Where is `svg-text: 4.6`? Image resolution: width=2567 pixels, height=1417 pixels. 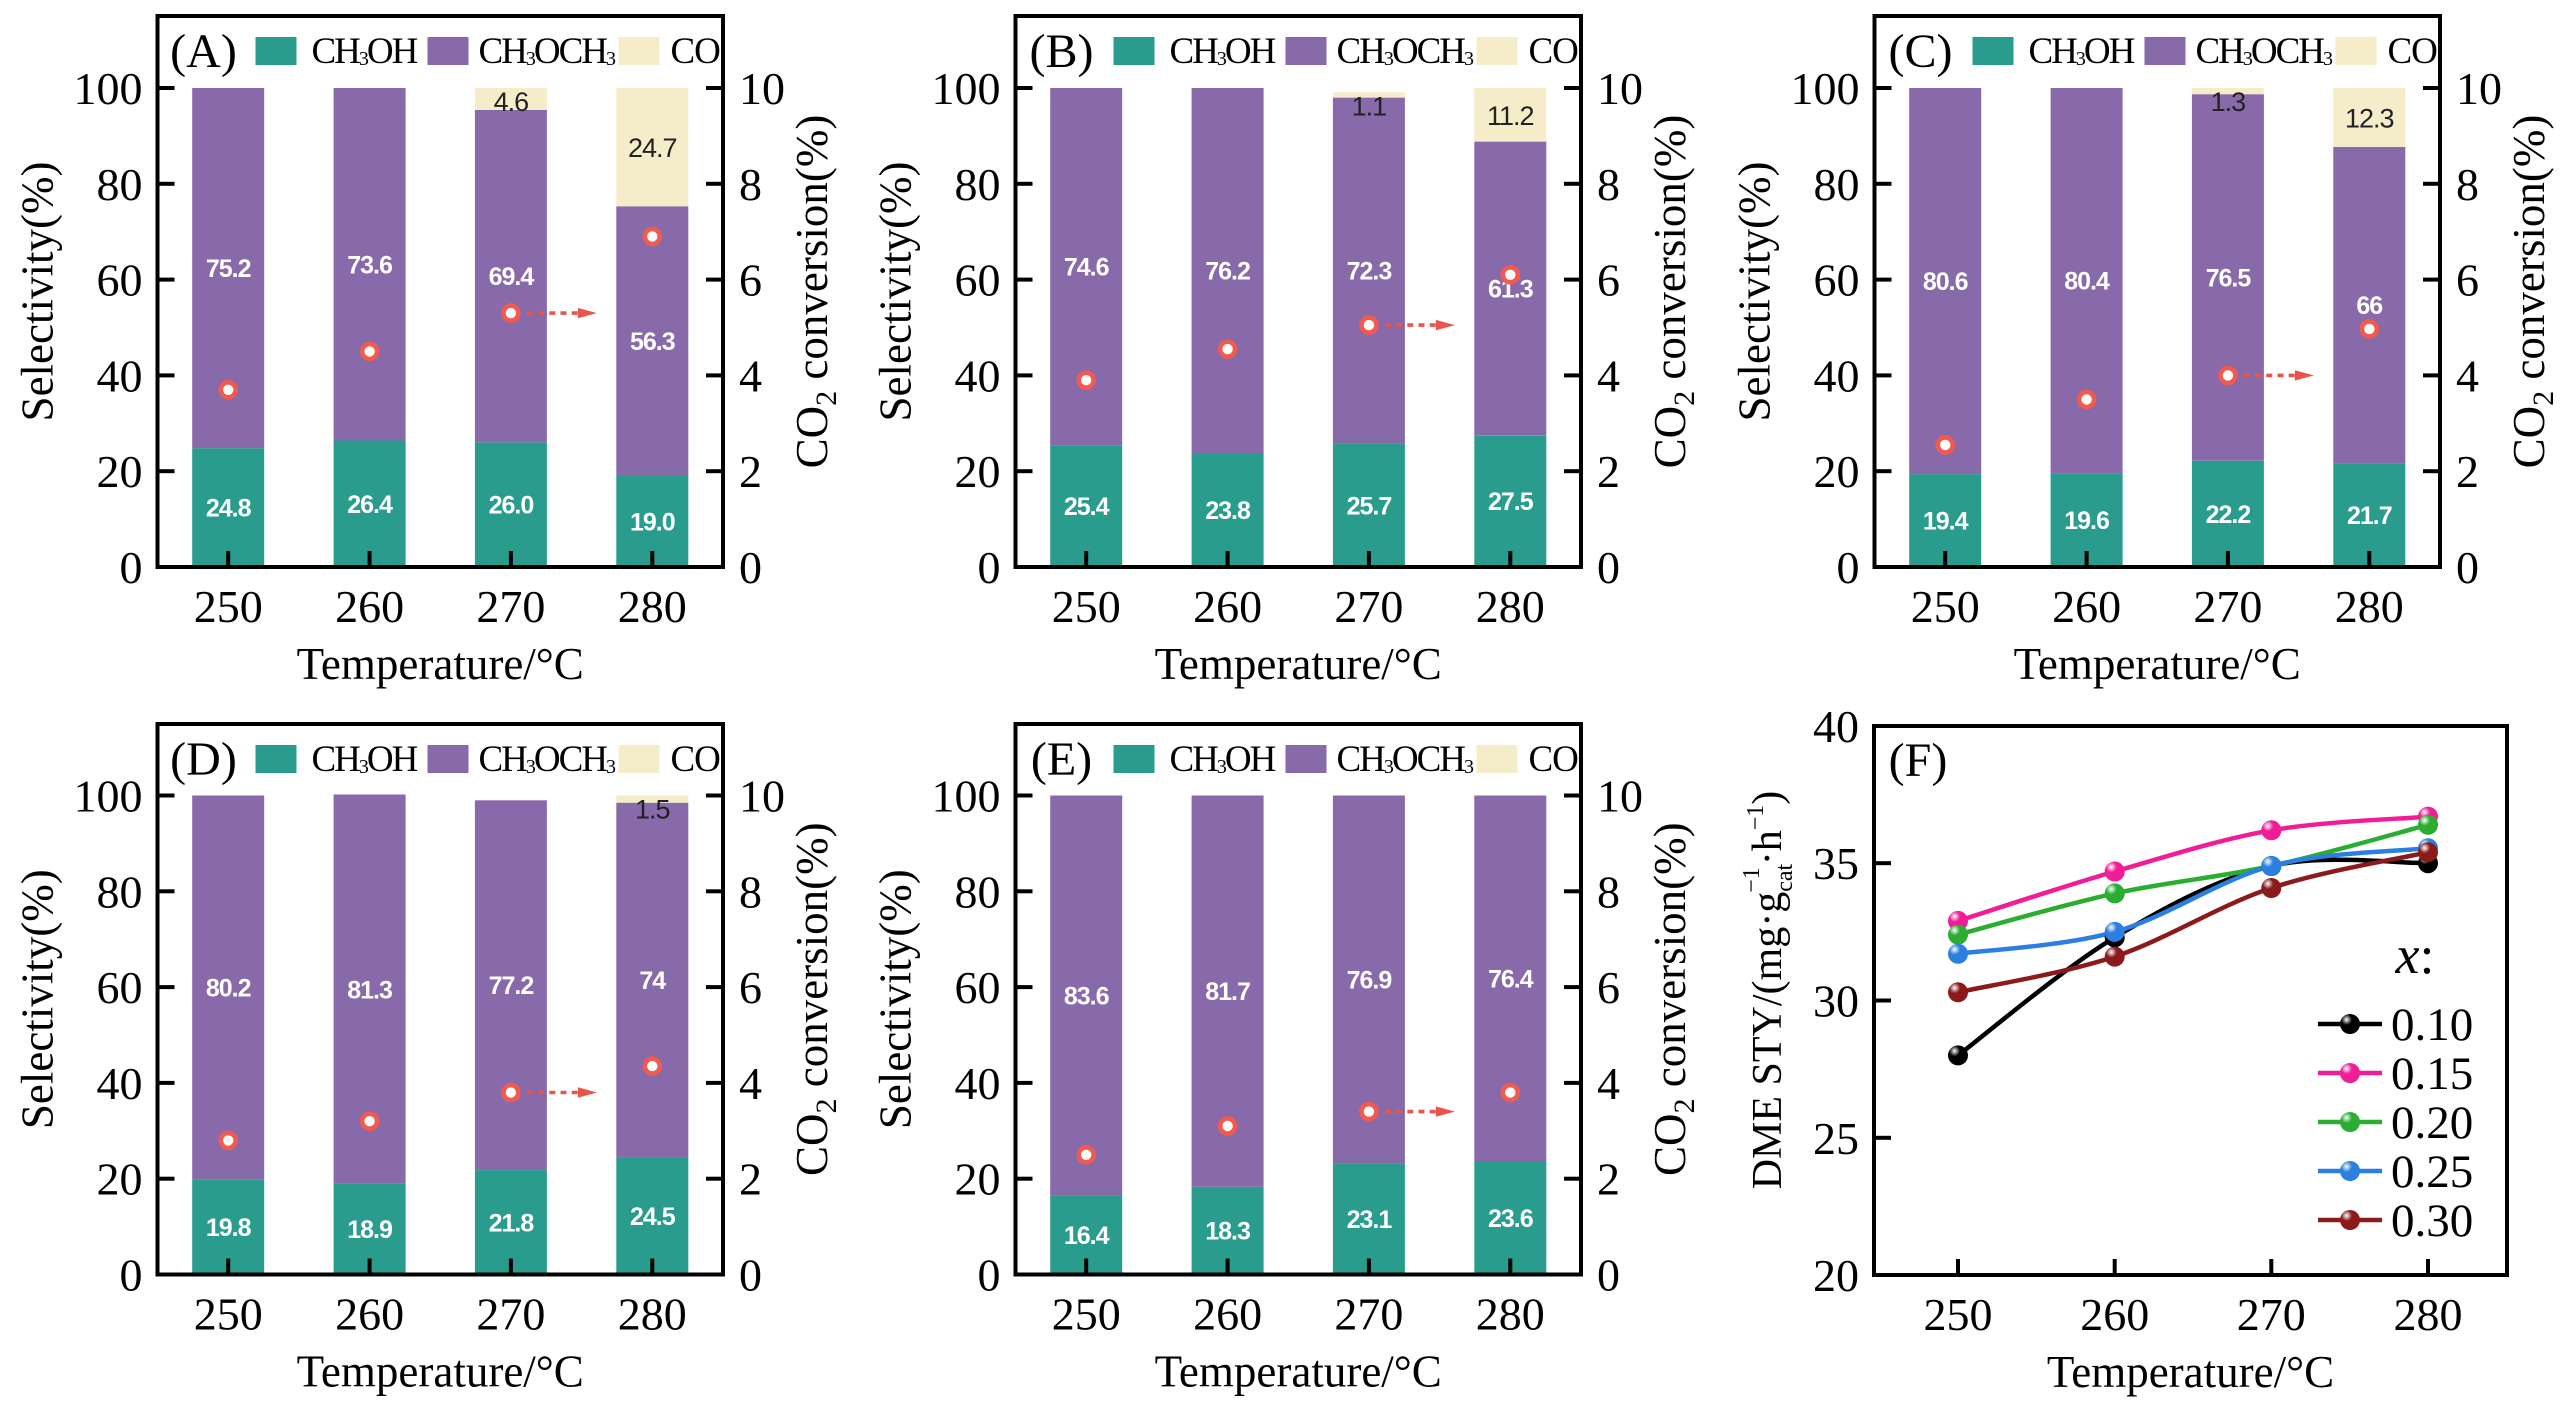
svg-text: 4.6 is located at coordinates (511, 102).